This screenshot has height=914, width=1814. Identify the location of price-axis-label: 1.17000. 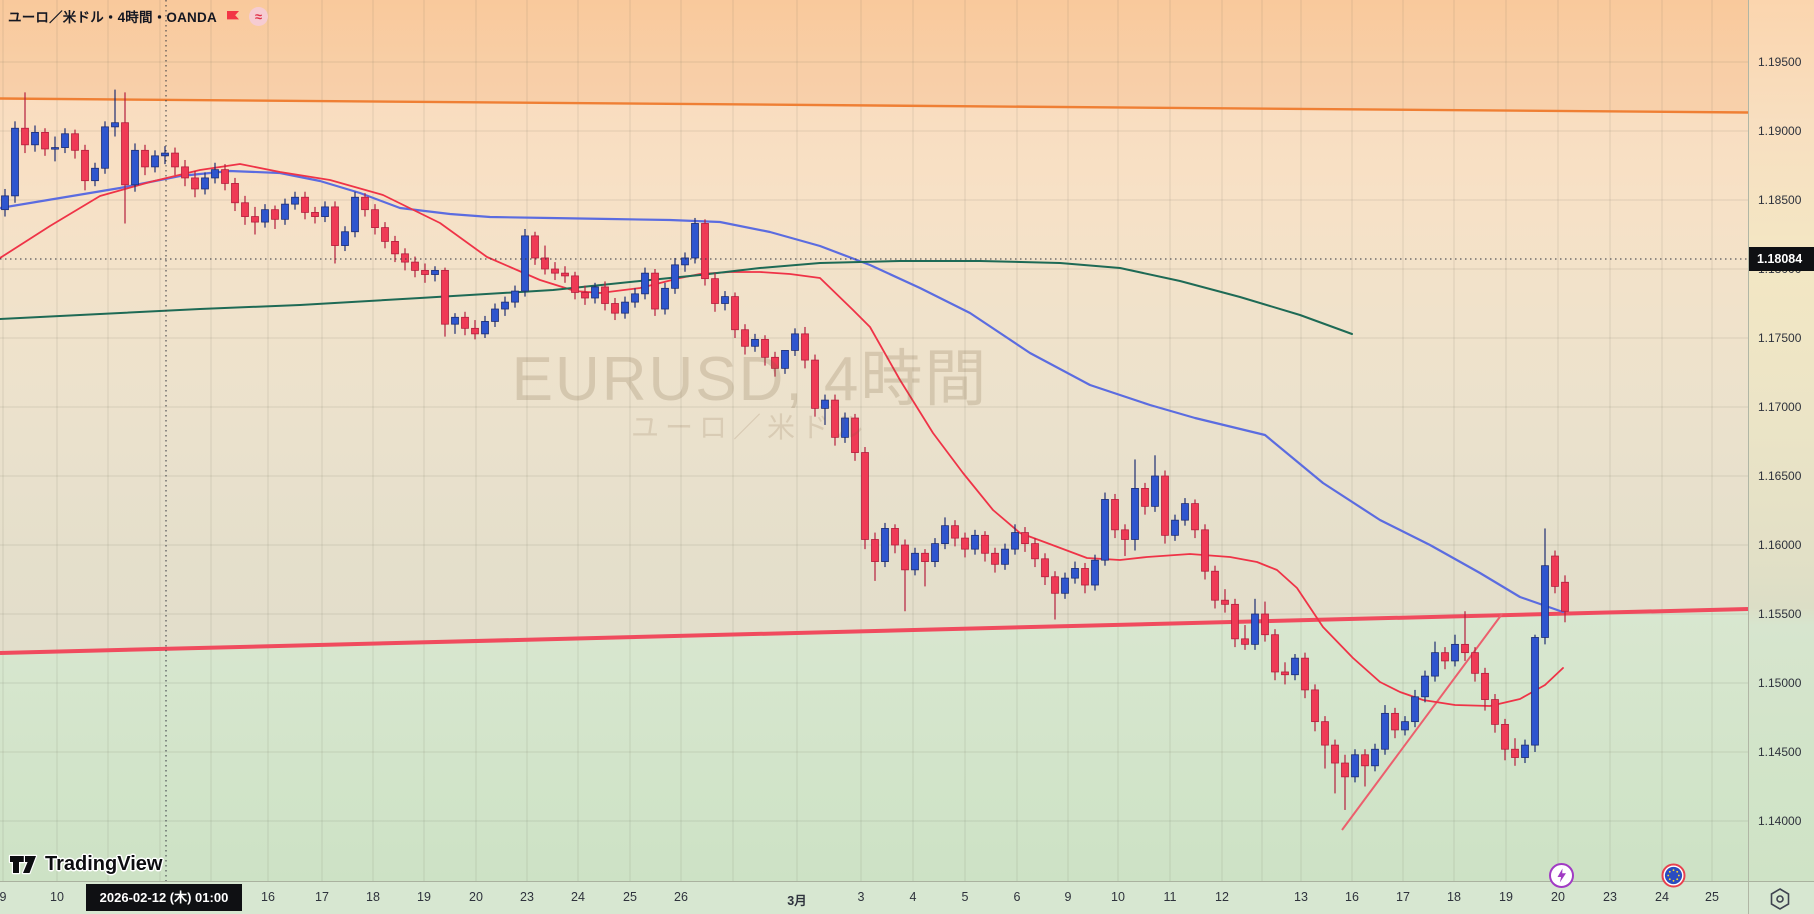
(1780, 407).